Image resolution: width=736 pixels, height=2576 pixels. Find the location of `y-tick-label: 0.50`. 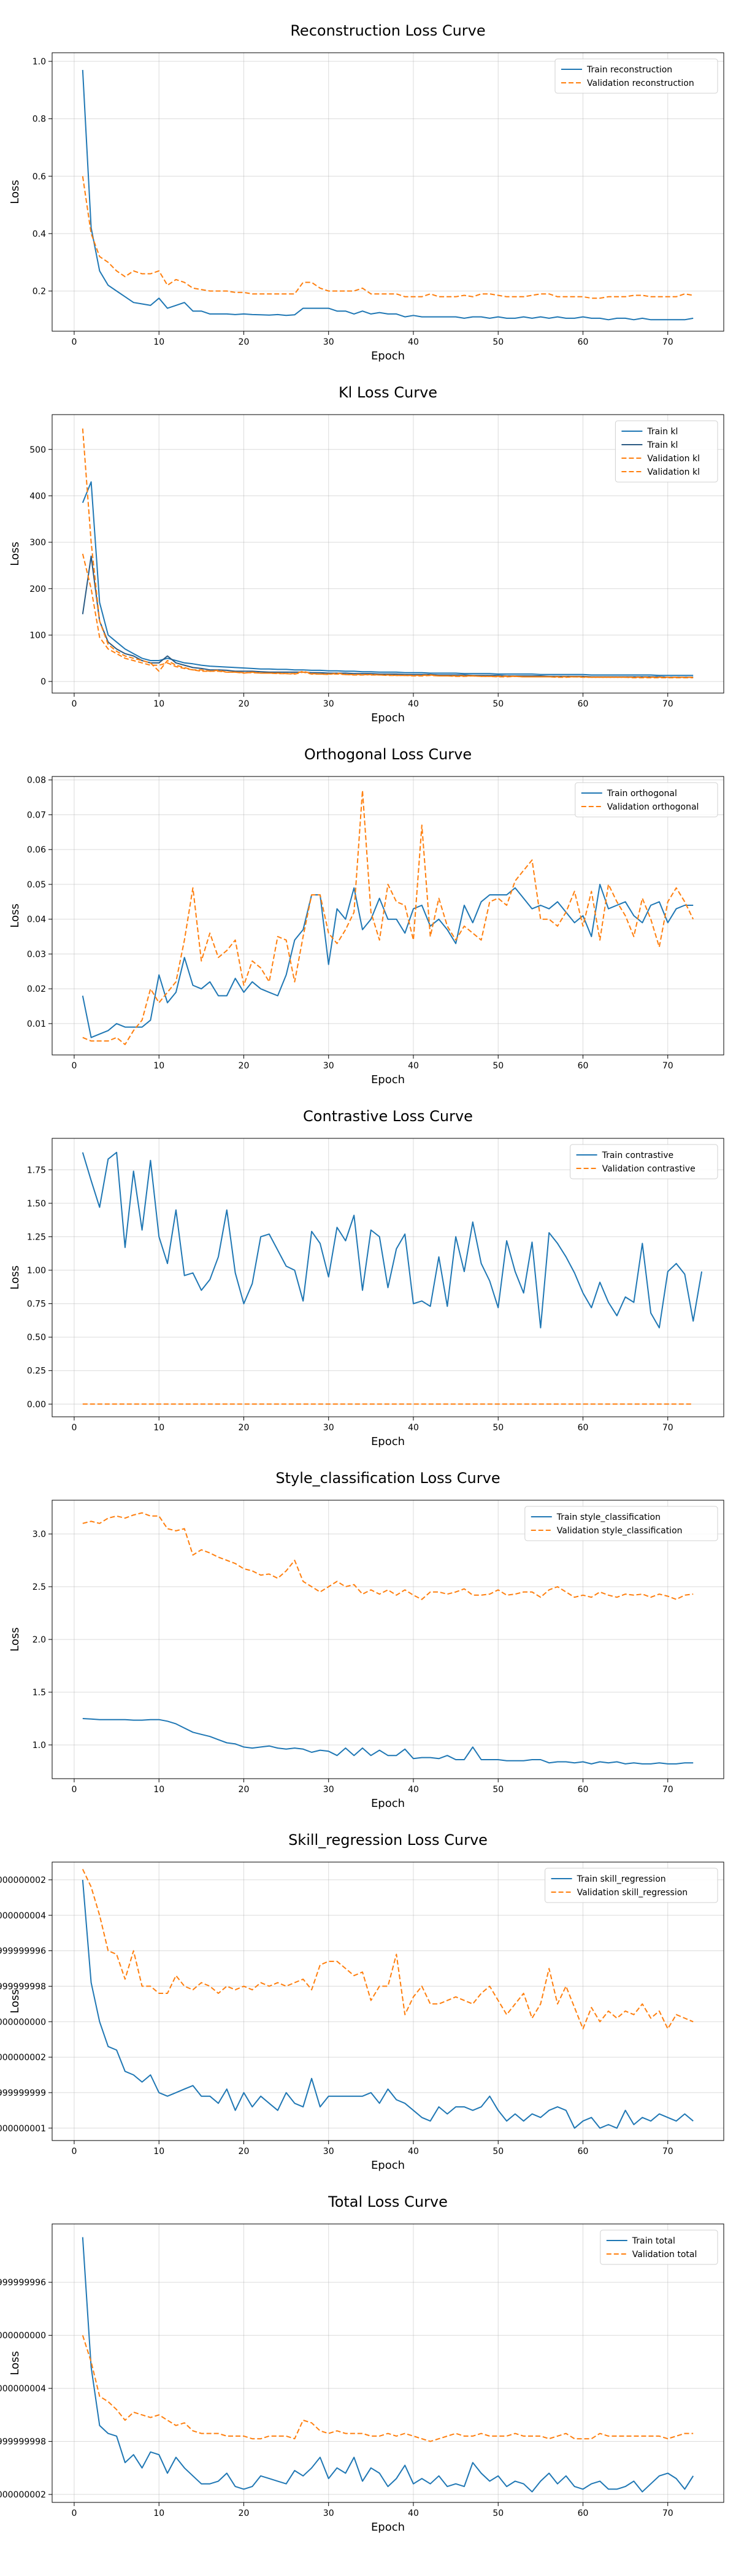

y-tick-label: 0.50 is located at coordinates (36, 1338).